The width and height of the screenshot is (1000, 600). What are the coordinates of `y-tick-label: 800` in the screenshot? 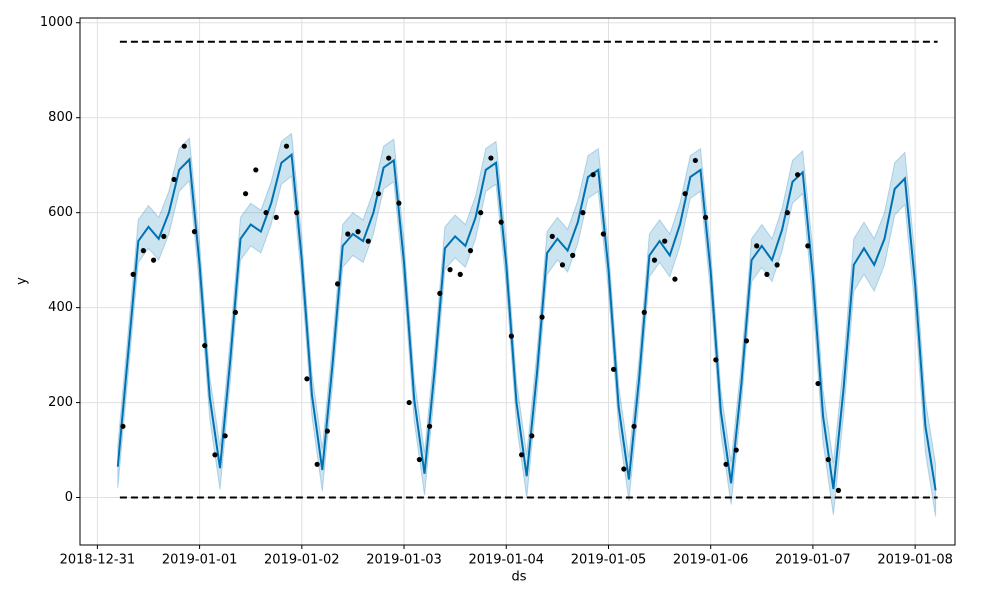 It's located at (60, 117).